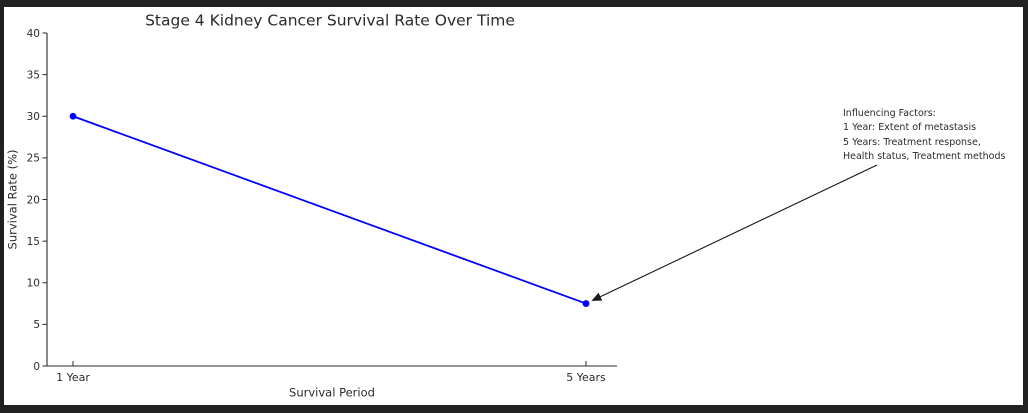 This screenshot has height=413, width=1028. What do you see at coordinates (332, 393) in the screenshot?
I see `x-axis-label: Survival Period` at bounding box center [332, 393].